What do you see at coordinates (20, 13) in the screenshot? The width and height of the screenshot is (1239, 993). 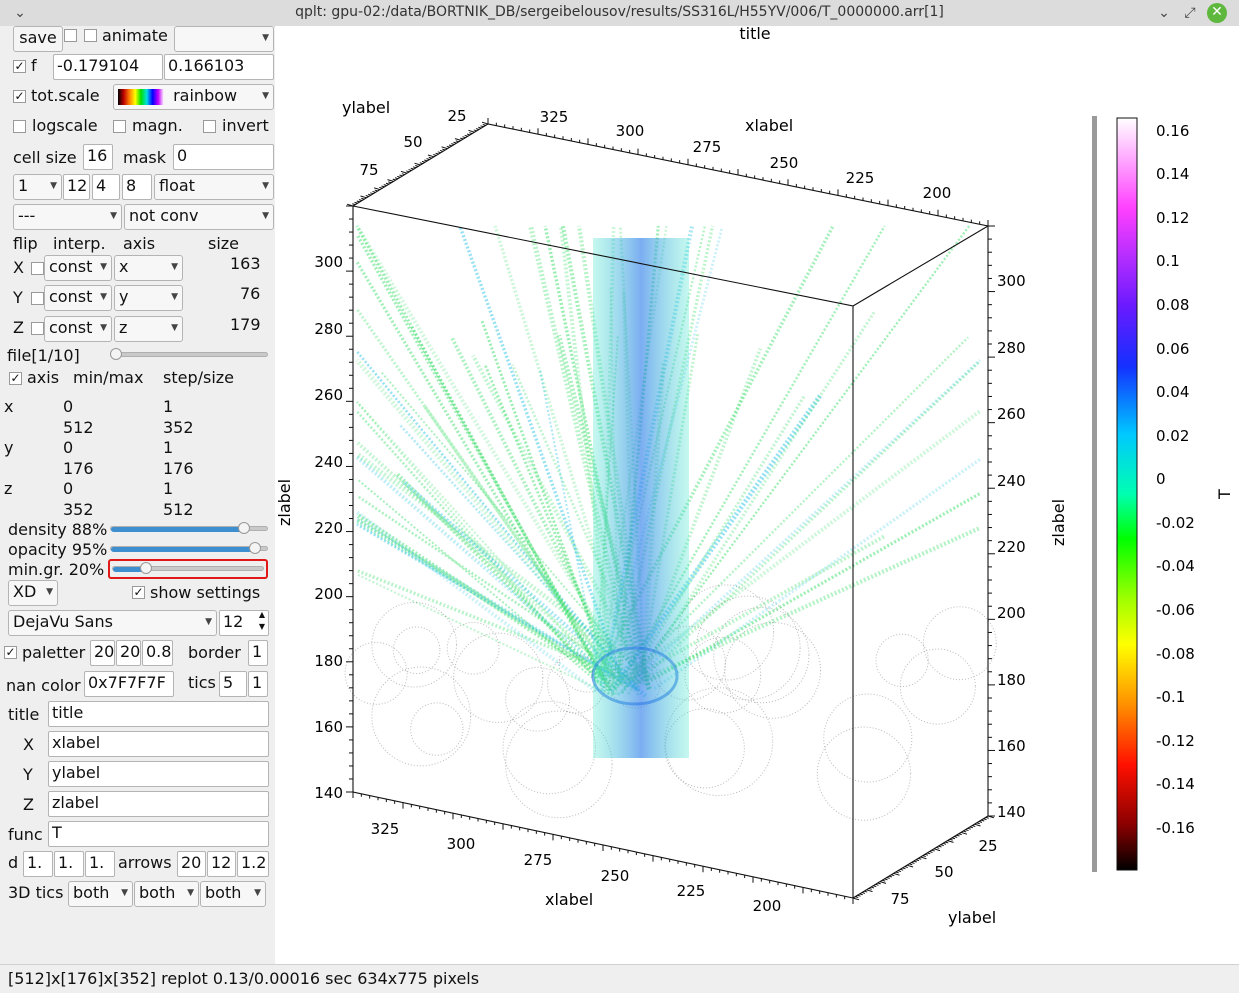 I see `window-menu-icon: ⌄` at bounding box center [20, 13].